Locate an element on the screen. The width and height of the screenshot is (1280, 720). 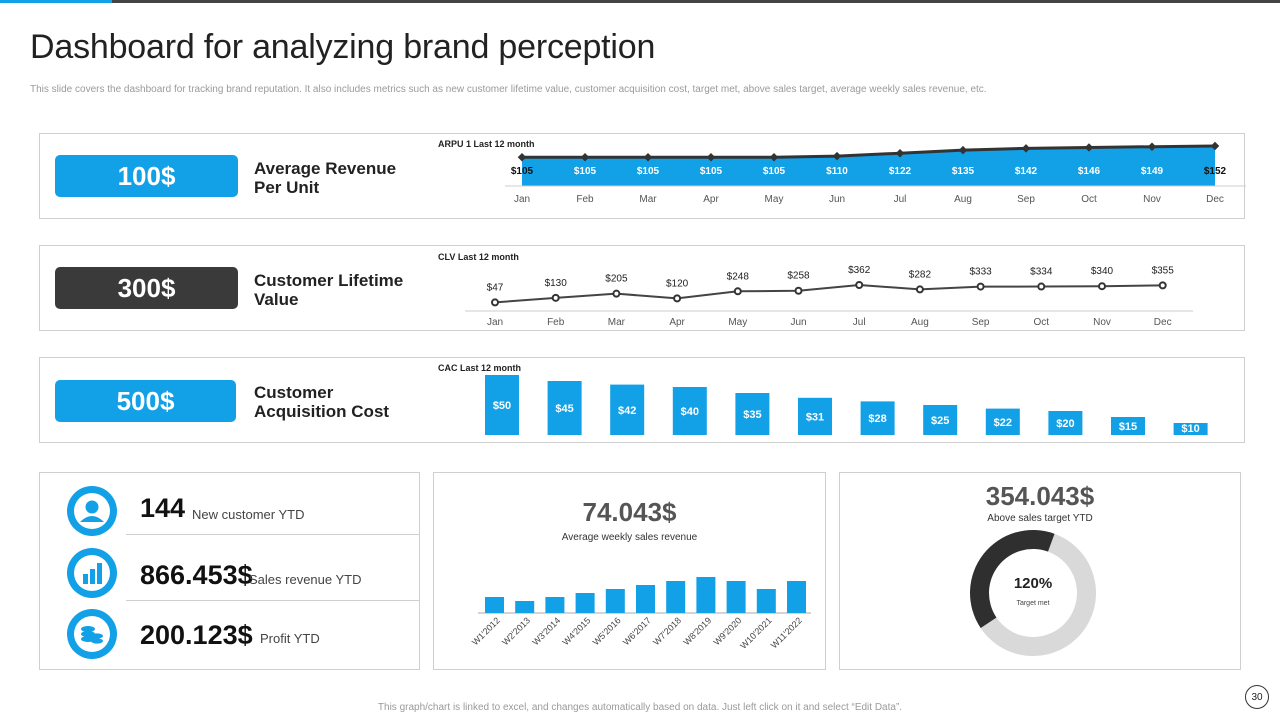
clv-kpi-label: Customer Lifetime Value is located at coordinates (329, 290).